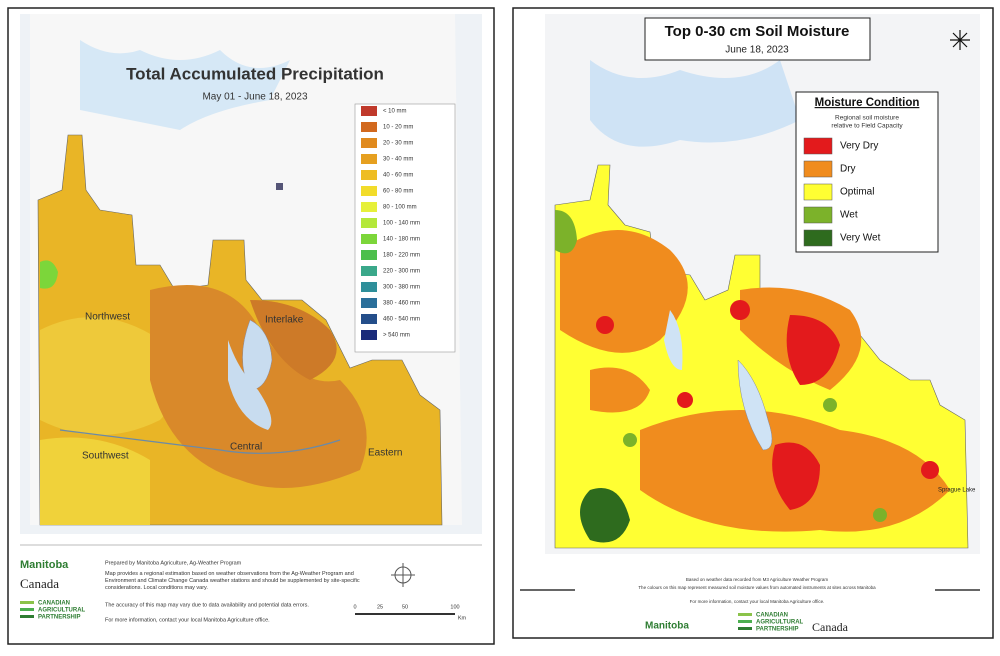  What do you see at coordinates (867, 126) in the screenshot?
I see `legend-subtitle: relative to Field Capacity` at bounding box center [867, 126].